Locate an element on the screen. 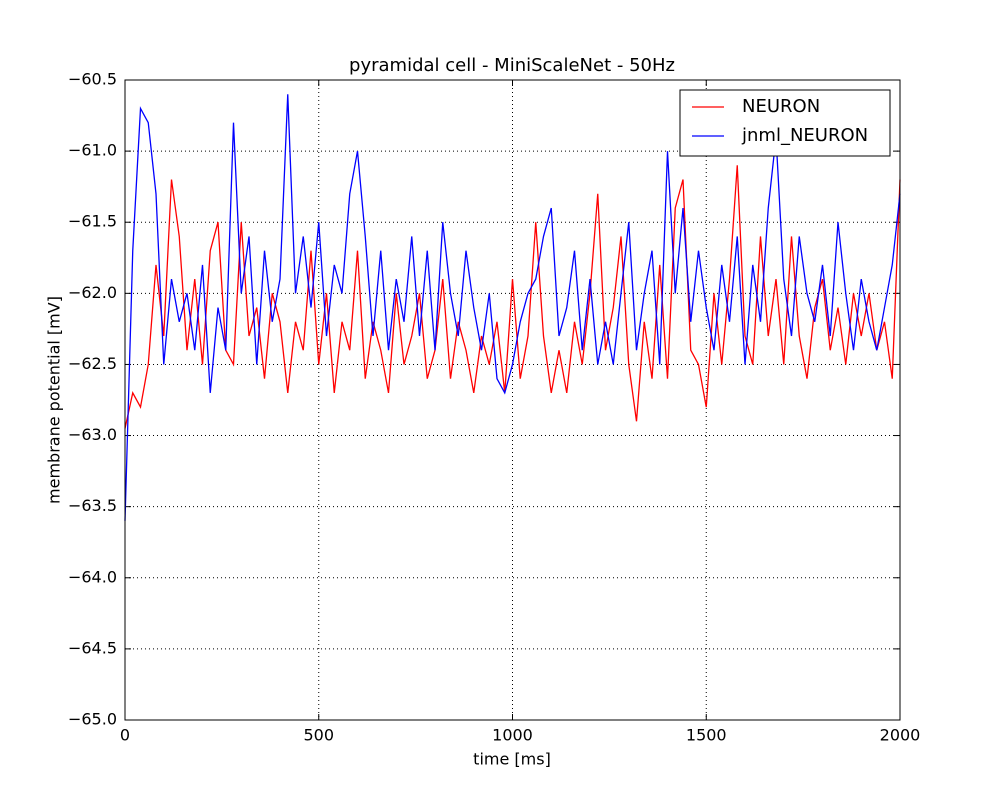 The image size is (1000, 800). legend-label: jnml_NEURON is located at coordinates (804, 135).